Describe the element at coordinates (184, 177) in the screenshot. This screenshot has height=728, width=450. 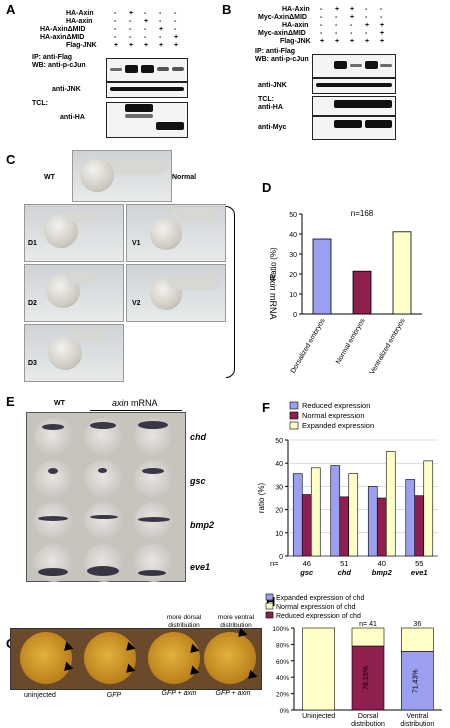
I see `c-normal: Normal` at that location.